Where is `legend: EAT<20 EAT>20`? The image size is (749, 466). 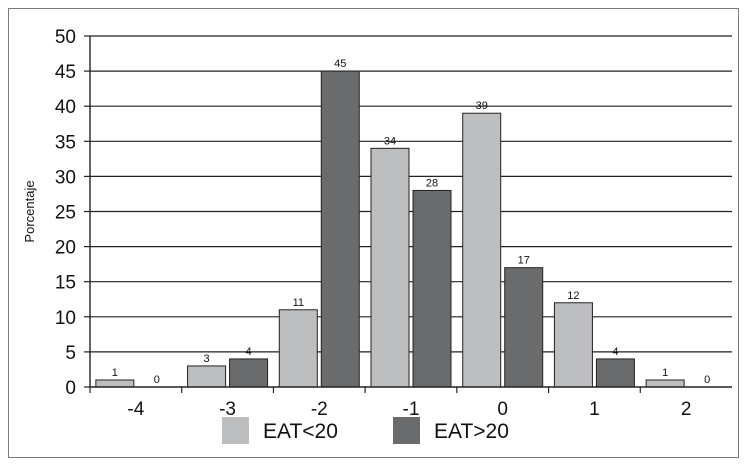 legend: EAT<20 EAT>20 is located at coordinates (365, 430).